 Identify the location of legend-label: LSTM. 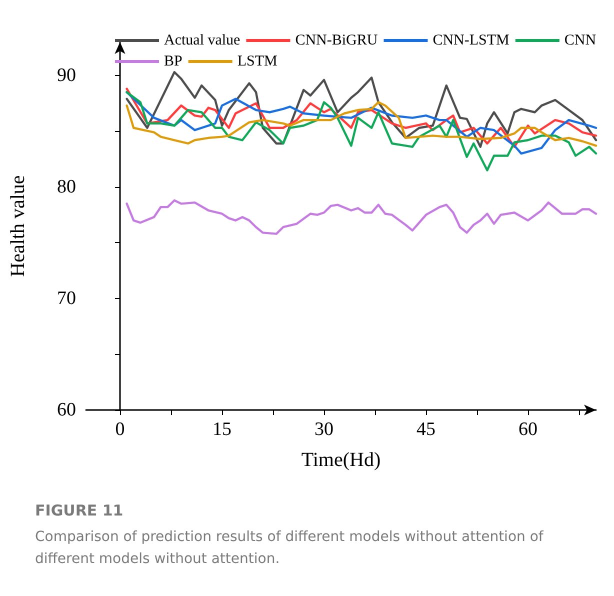
(257, 62).